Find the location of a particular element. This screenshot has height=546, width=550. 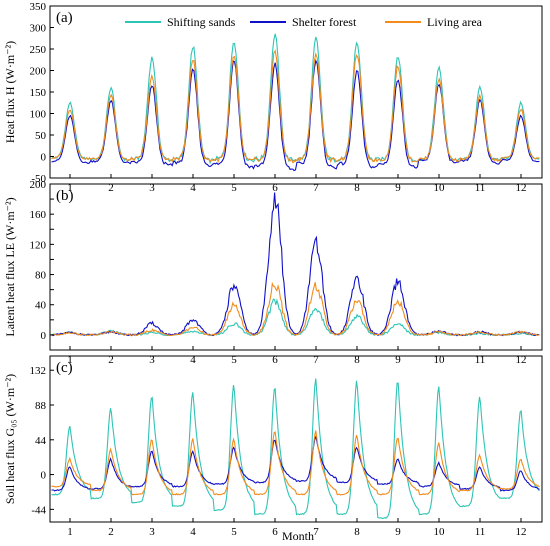

legend-item-forest: Shelter forest is located at coordinates (303, 22).